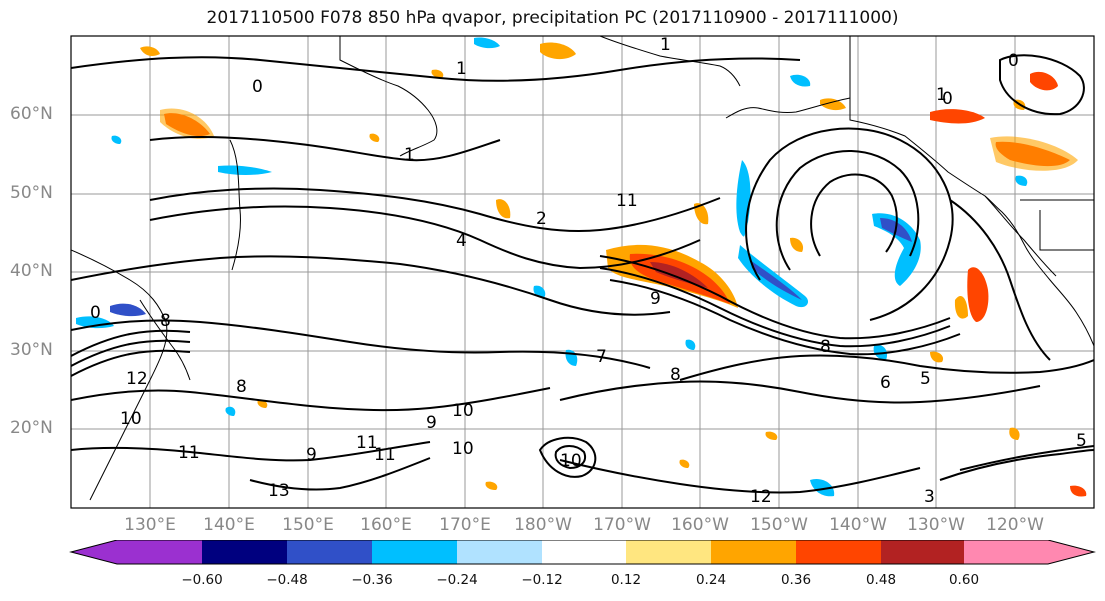  Describe the element at coordinates (31, 271) in the screenshot. I see `lat-label-40n: 40°N` at that location.